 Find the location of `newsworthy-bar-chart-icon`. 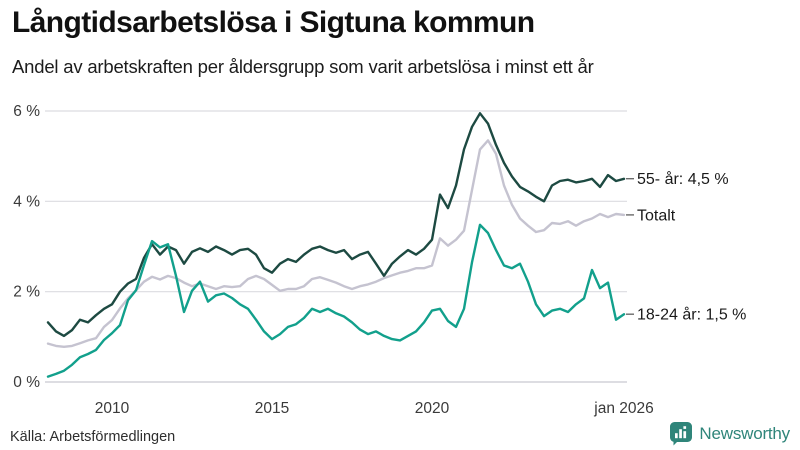

newsworthy-bar-chart-icon is located at coordinates (681, 434).